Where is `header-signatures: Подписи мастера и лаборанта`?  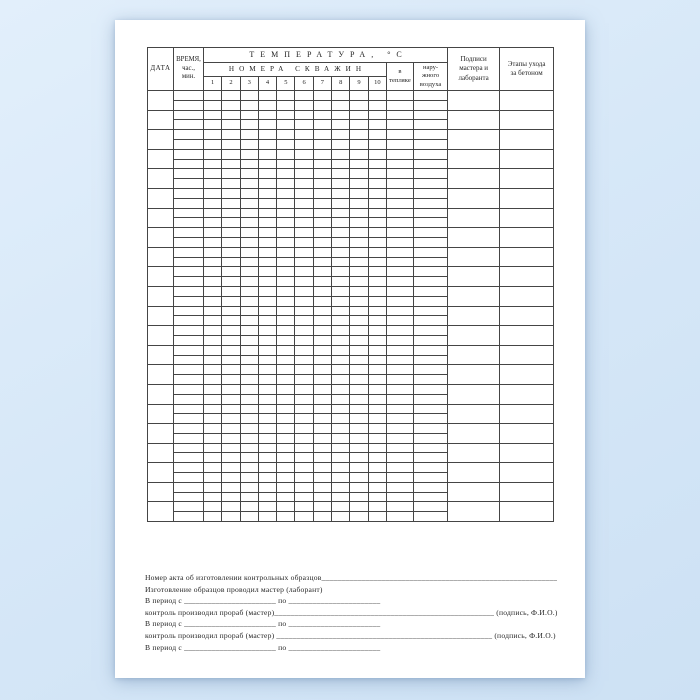
header-signatures: Подписи мастера и лаборанта is located at coordinates (474, 69).